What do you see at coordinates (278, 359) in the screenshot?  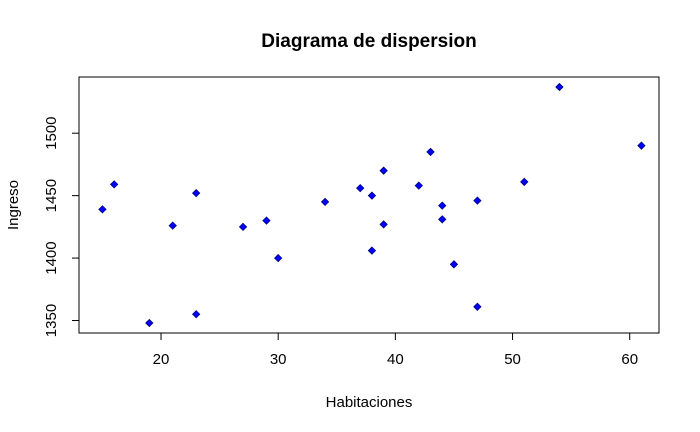 I see `x-tick-label: 30` at bounding box center [278, 359].